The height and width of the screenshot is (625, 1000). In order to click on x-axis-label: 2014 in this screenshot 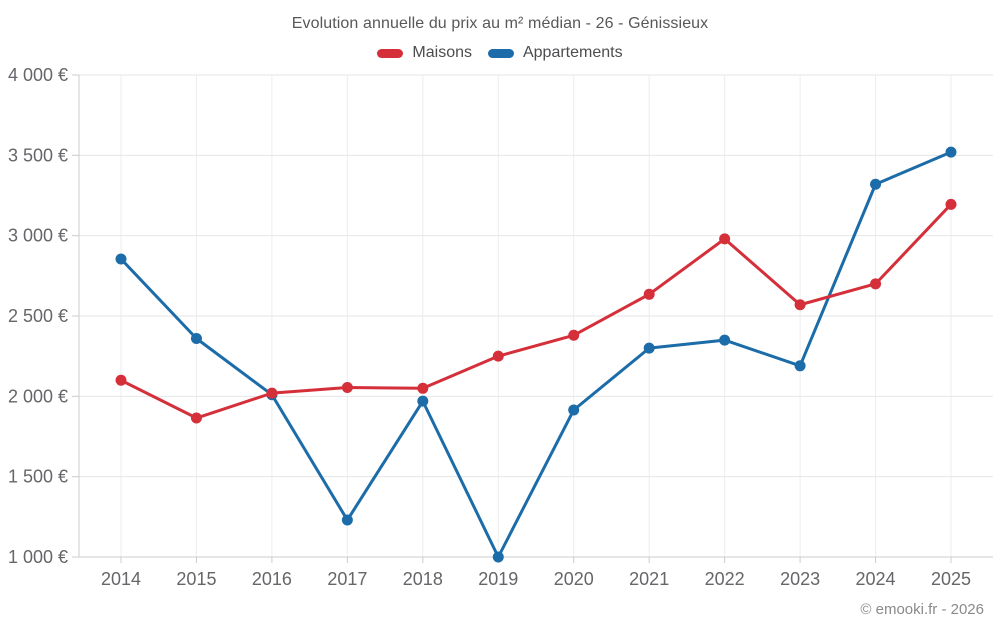, I will do `click(121, 579)`.